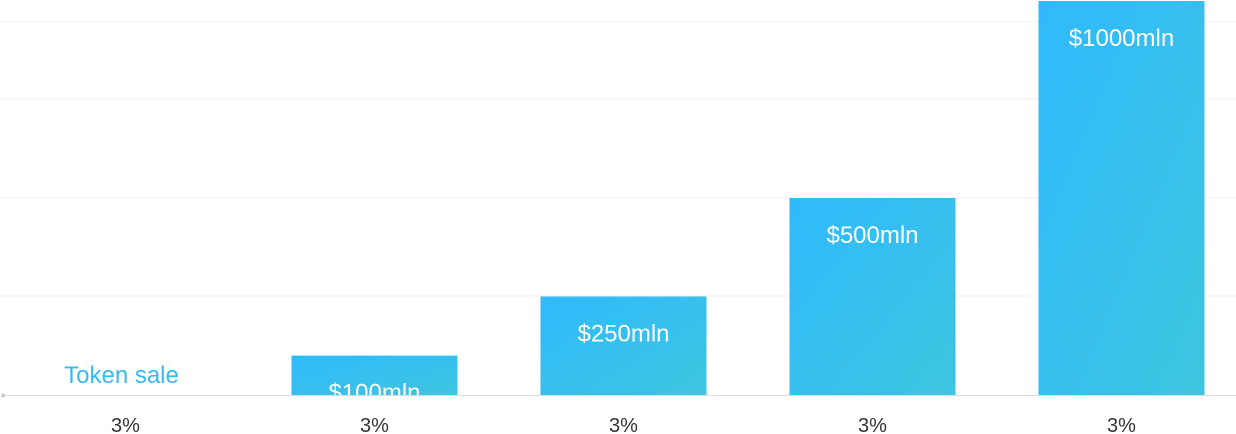  I want to click on token-sale-label: Token sale, so click(121, 375).